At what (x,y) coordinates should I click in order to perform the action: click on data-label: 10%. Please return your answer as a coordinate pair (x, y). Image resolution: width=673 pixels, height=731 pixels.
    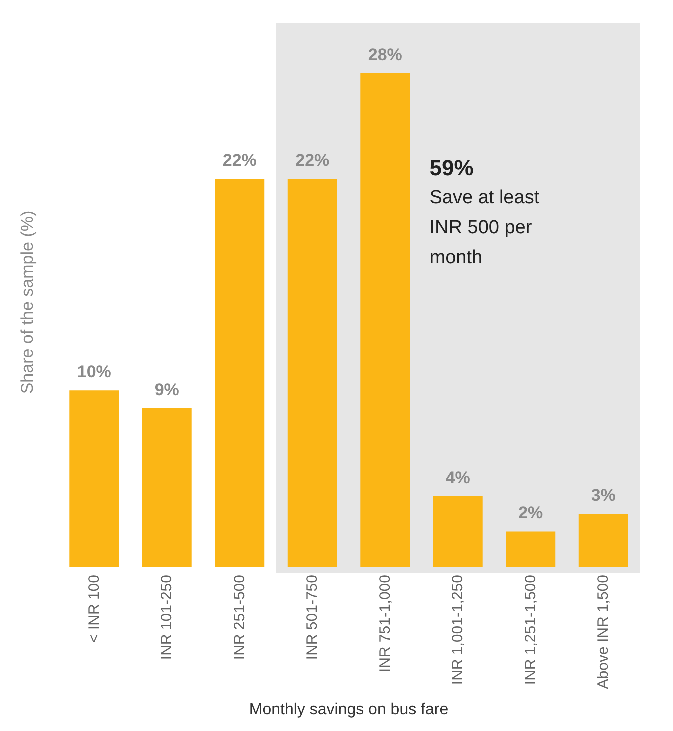
    Looking at the image, I should click on (94, 372).